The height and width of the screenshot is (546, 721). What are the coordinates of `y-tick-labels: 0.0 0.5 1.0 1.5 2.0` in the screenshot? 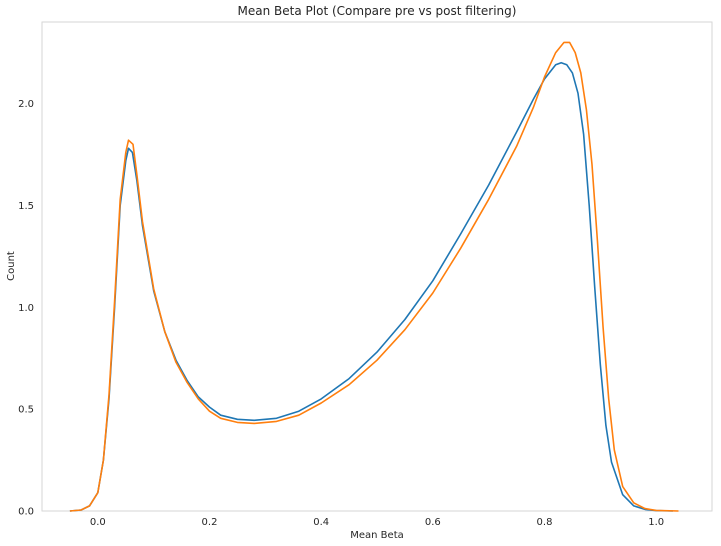 It's located at (26, 308).